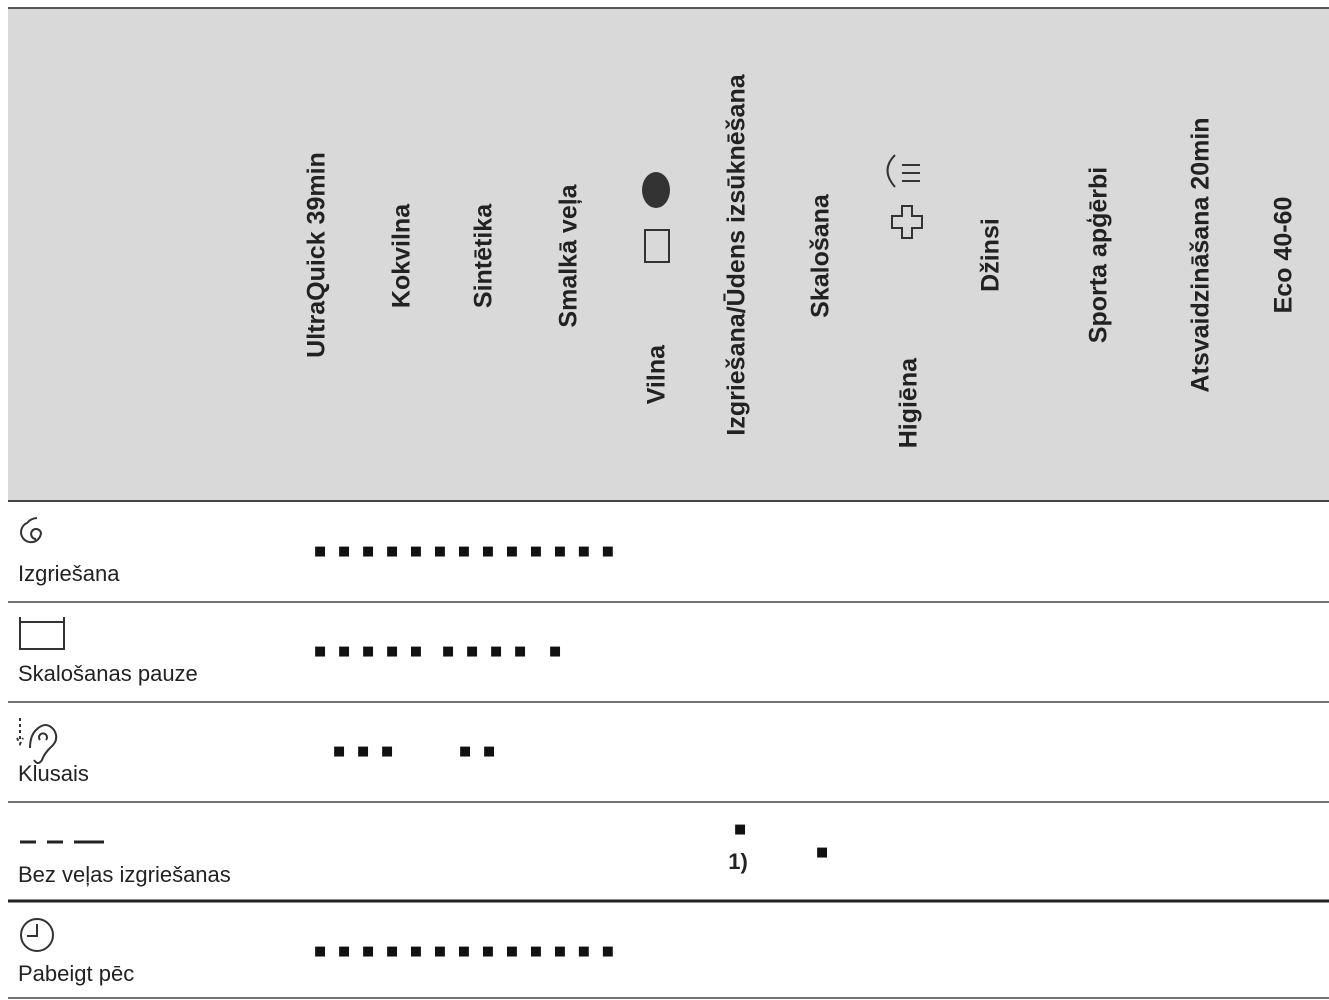 Image resolution: width=1329 pixels, height=1000 pixels. I want to click on row-label: Bez veļas izgriešanas, so click(124, 874).